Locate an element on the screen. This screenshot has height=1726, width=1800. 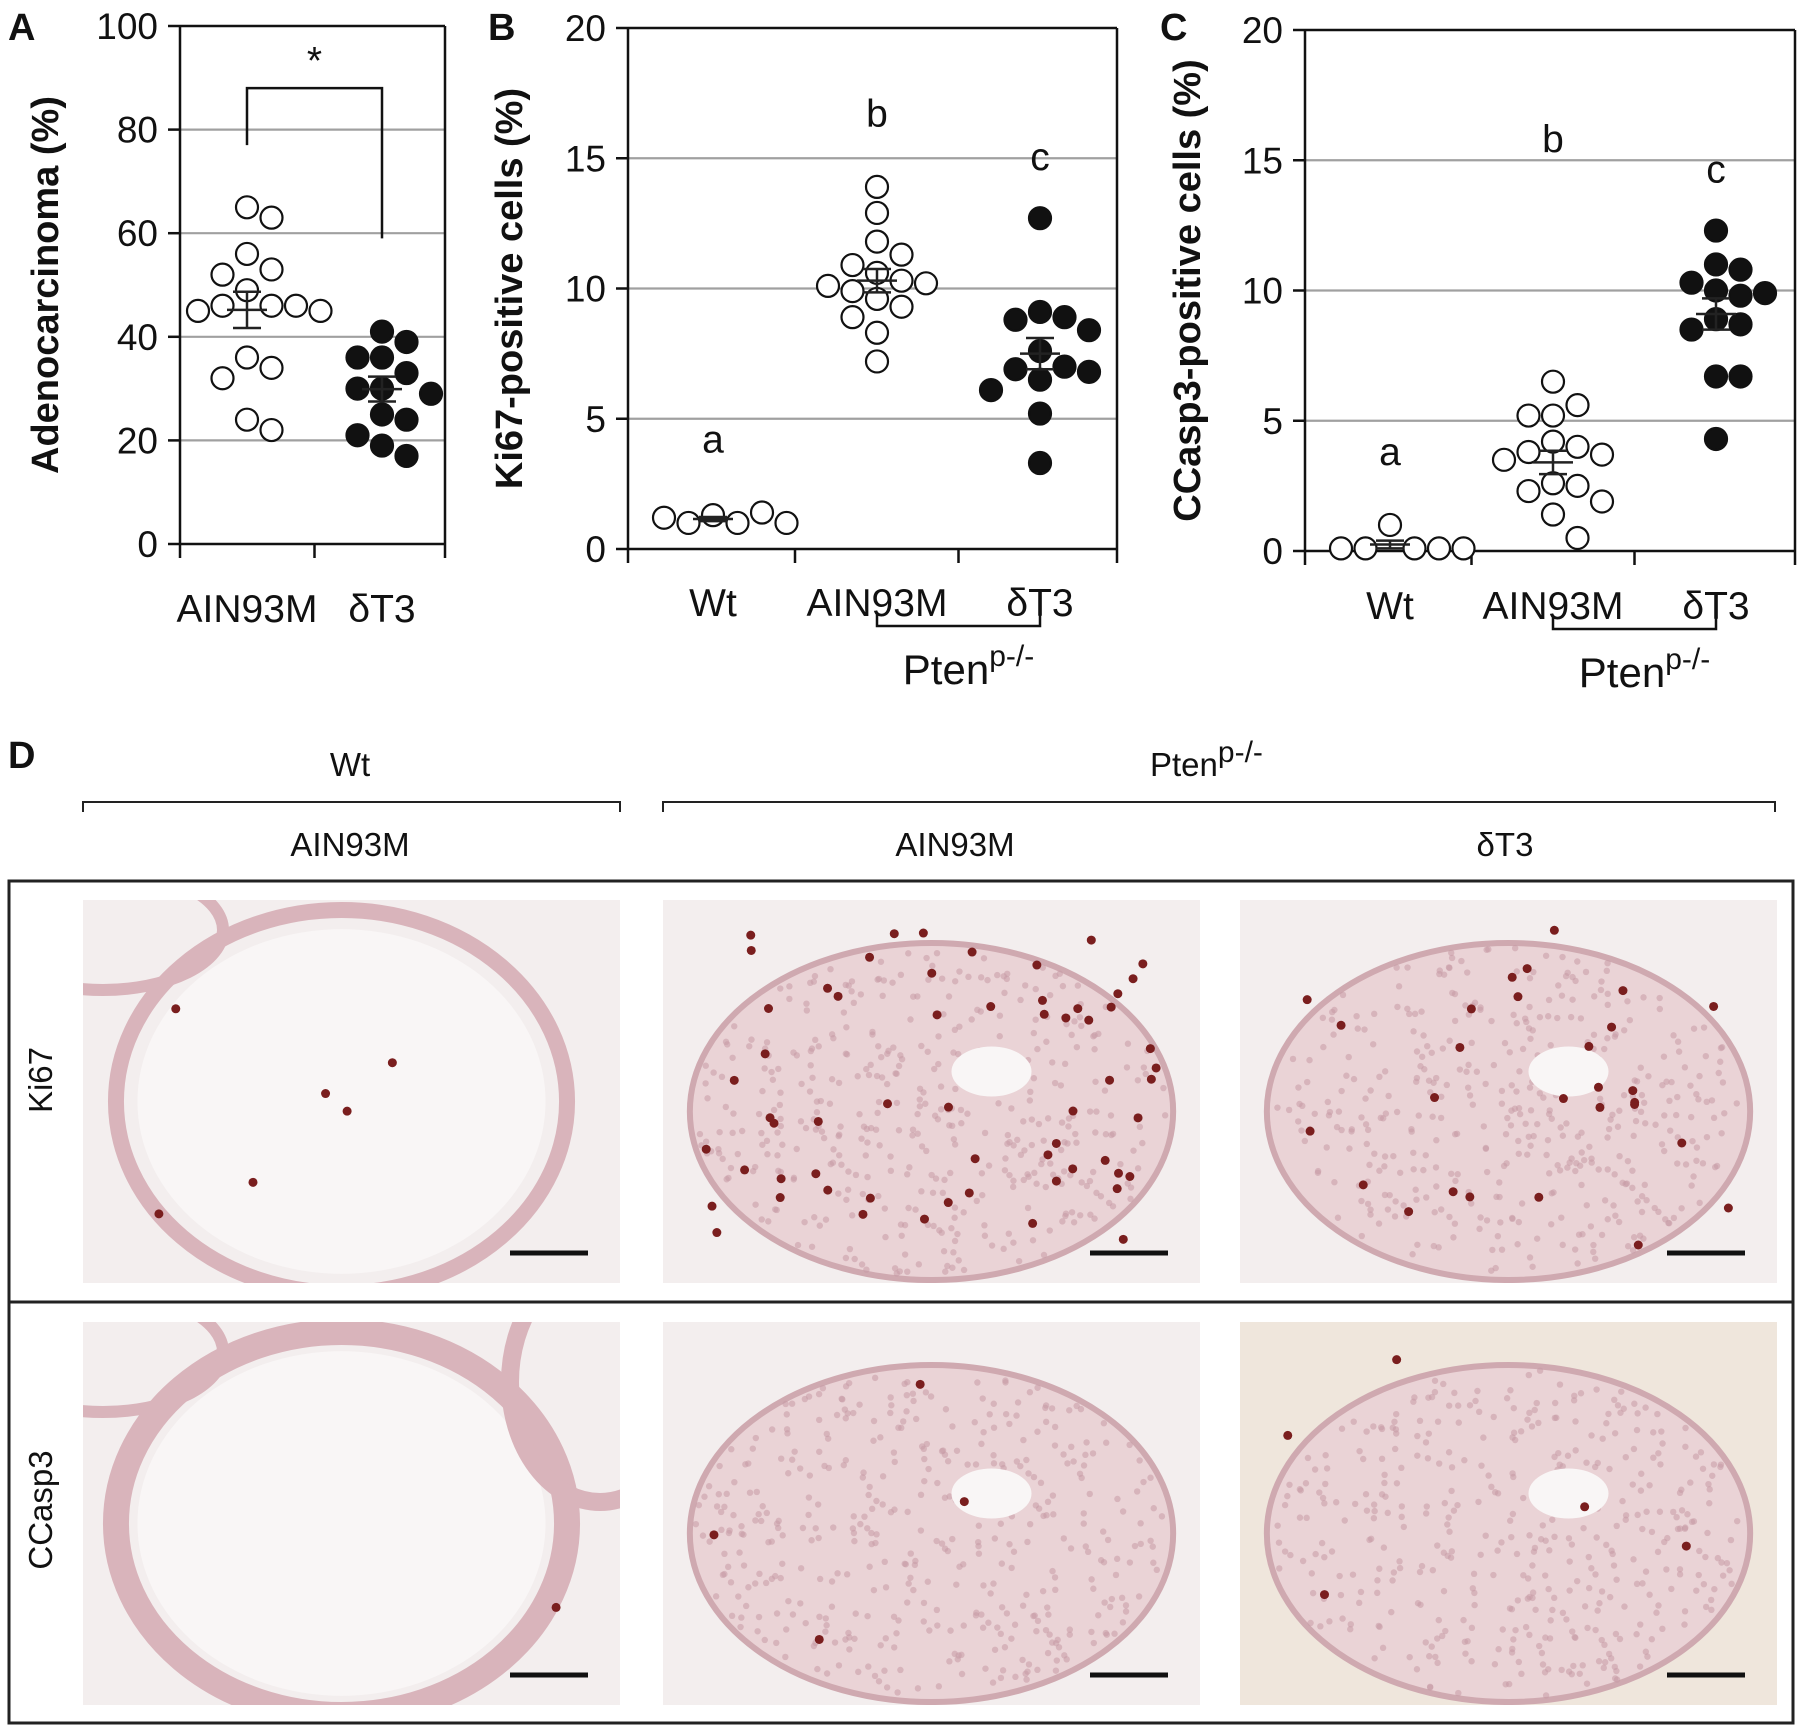
y-tick-label-a-40: 40 is located at coordinates (137, 337).